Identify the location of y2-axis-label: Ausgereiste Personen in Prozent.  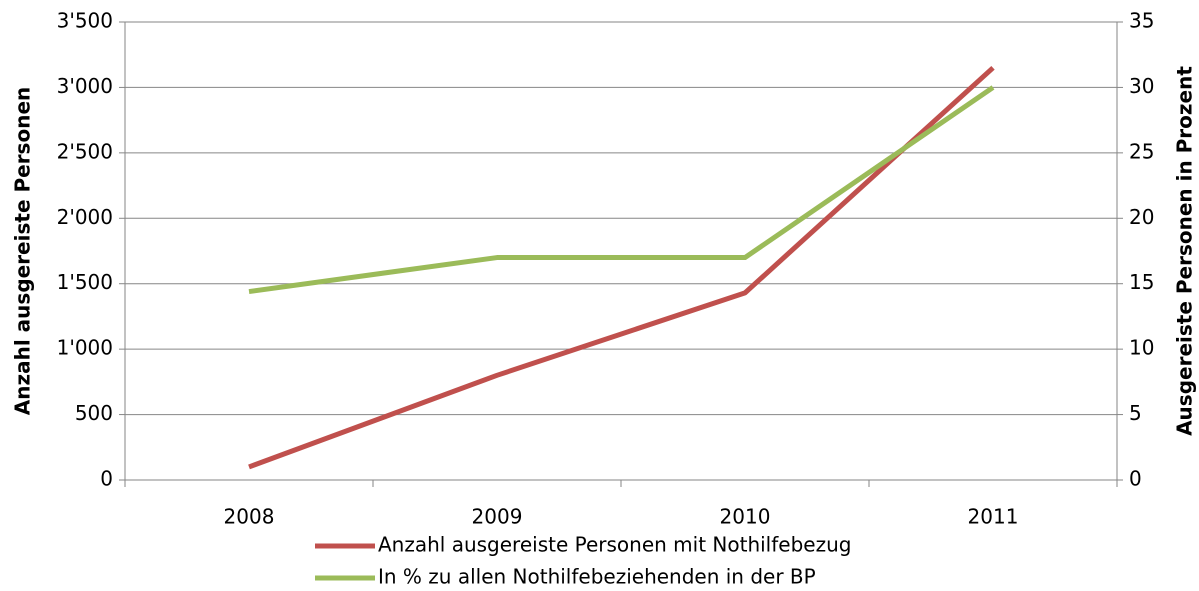
(1185, 251).